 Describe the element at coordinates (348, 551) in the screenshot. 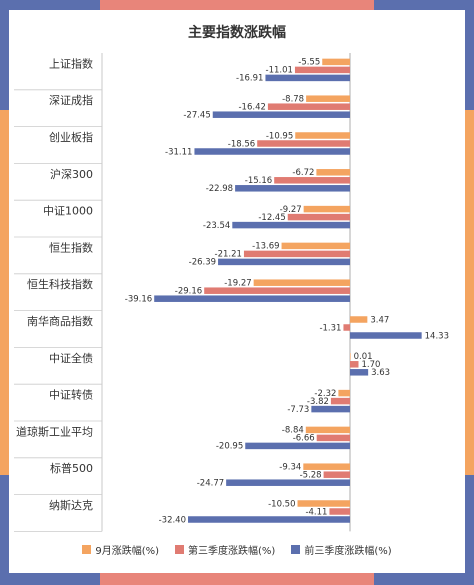

I see `legend-label-ytd: 前三季度涨跌幅(%)` at that location.